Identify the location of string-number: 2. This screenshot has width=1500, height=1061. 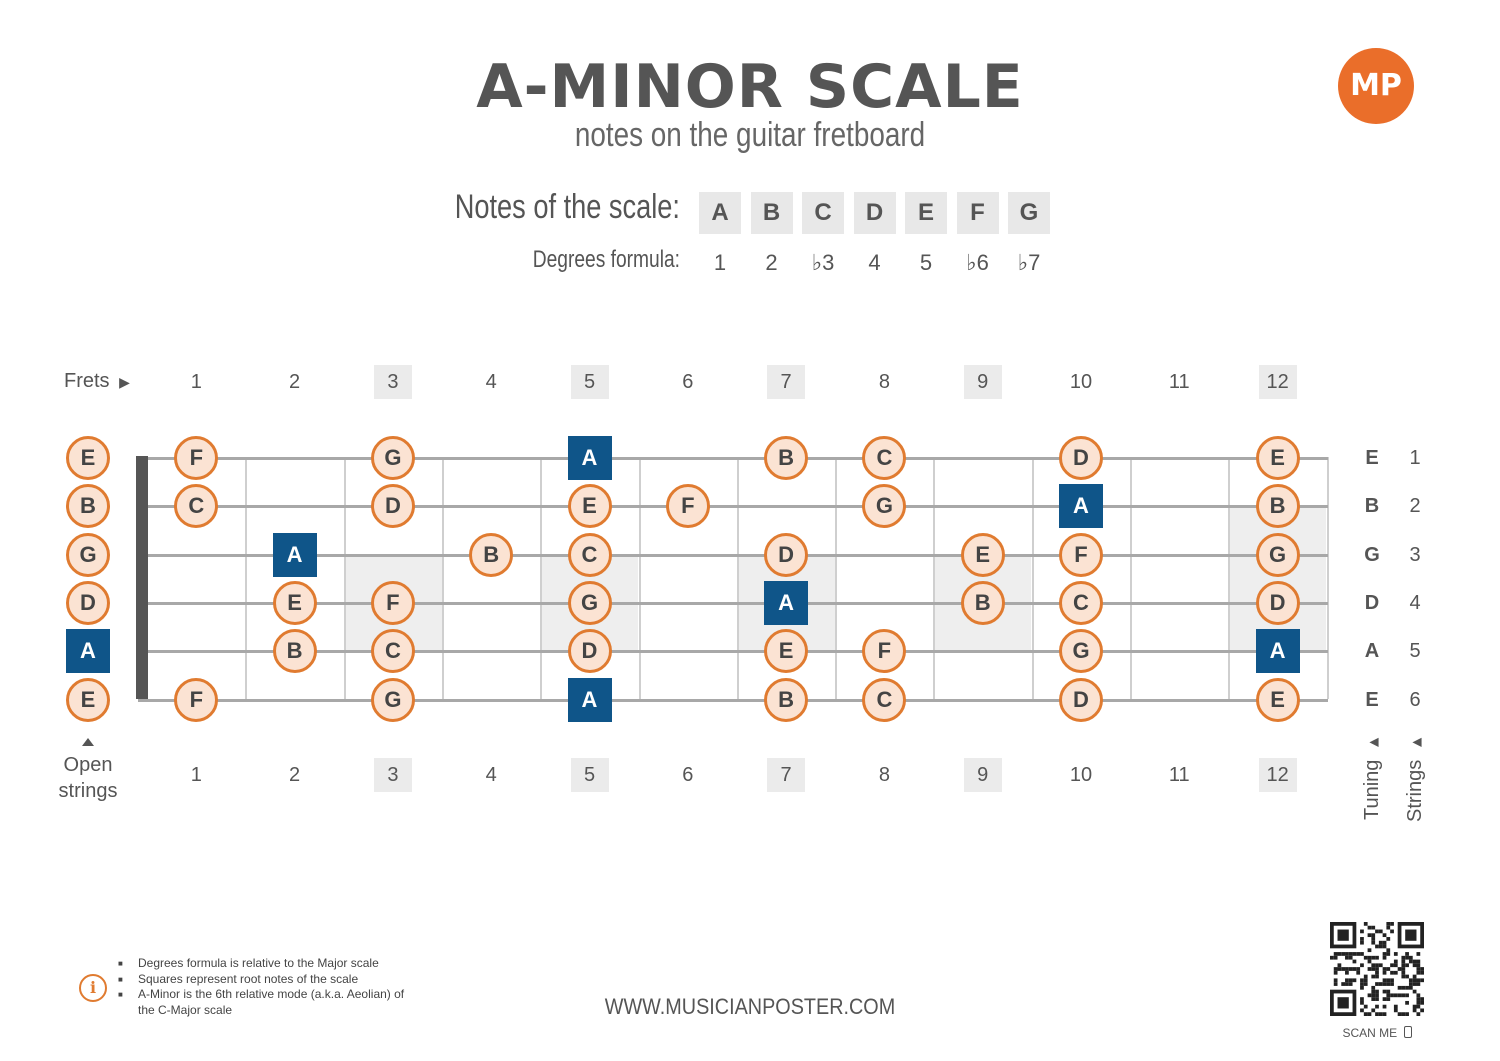
(1415, 506).